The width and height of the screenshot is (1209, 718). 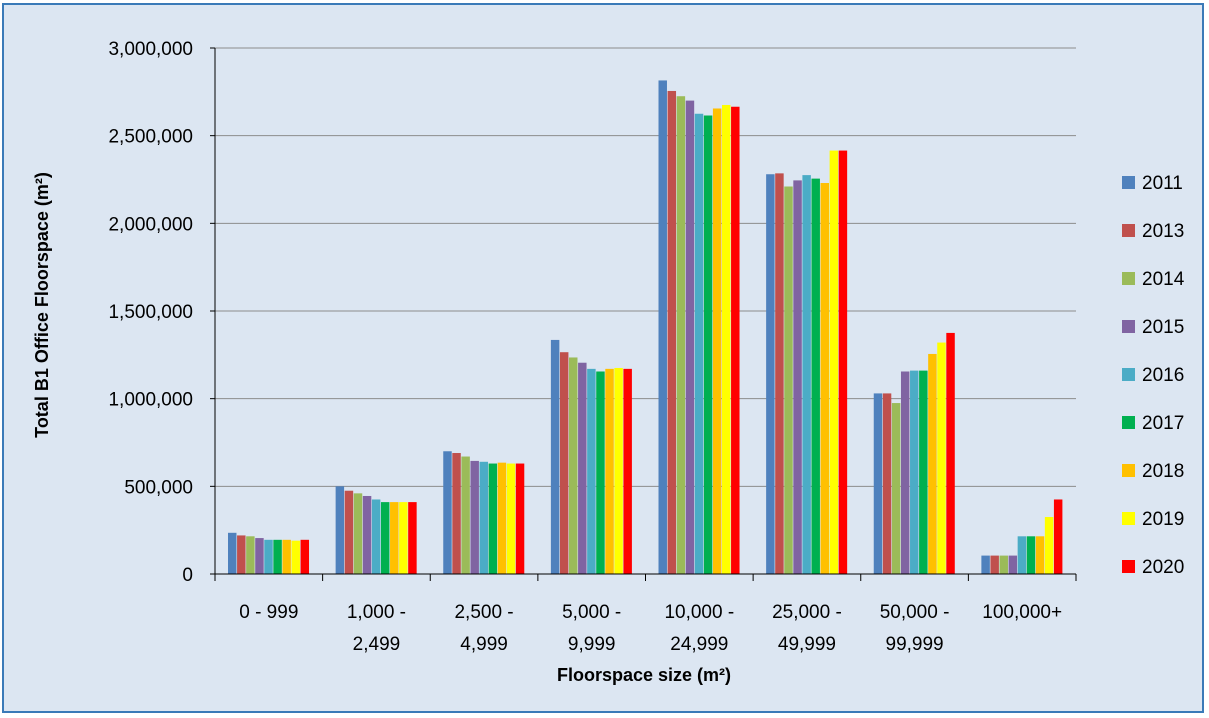 I want to click on x-tick-label: 50,000 -, so click(x=915, y=612).